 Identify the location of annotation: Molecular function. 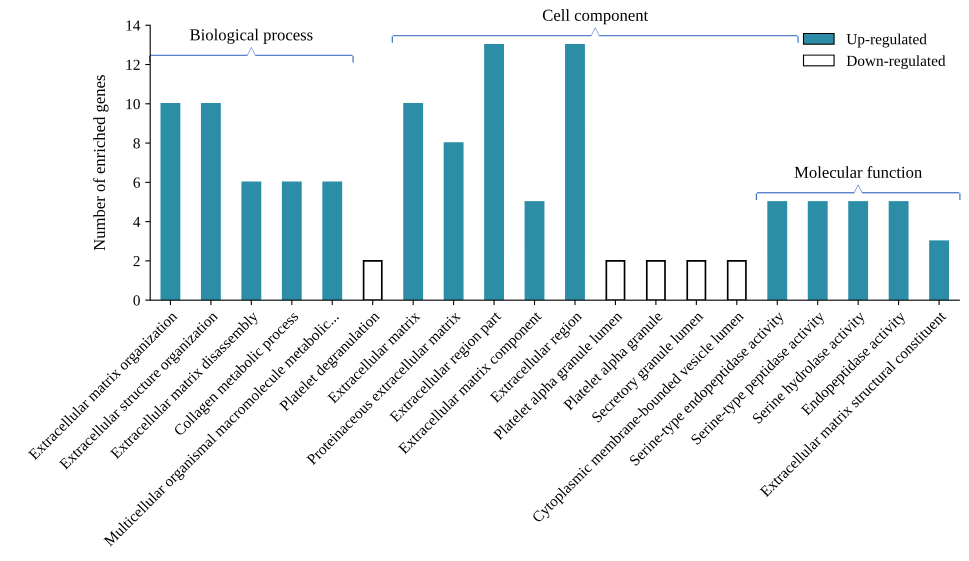
(858, 172).